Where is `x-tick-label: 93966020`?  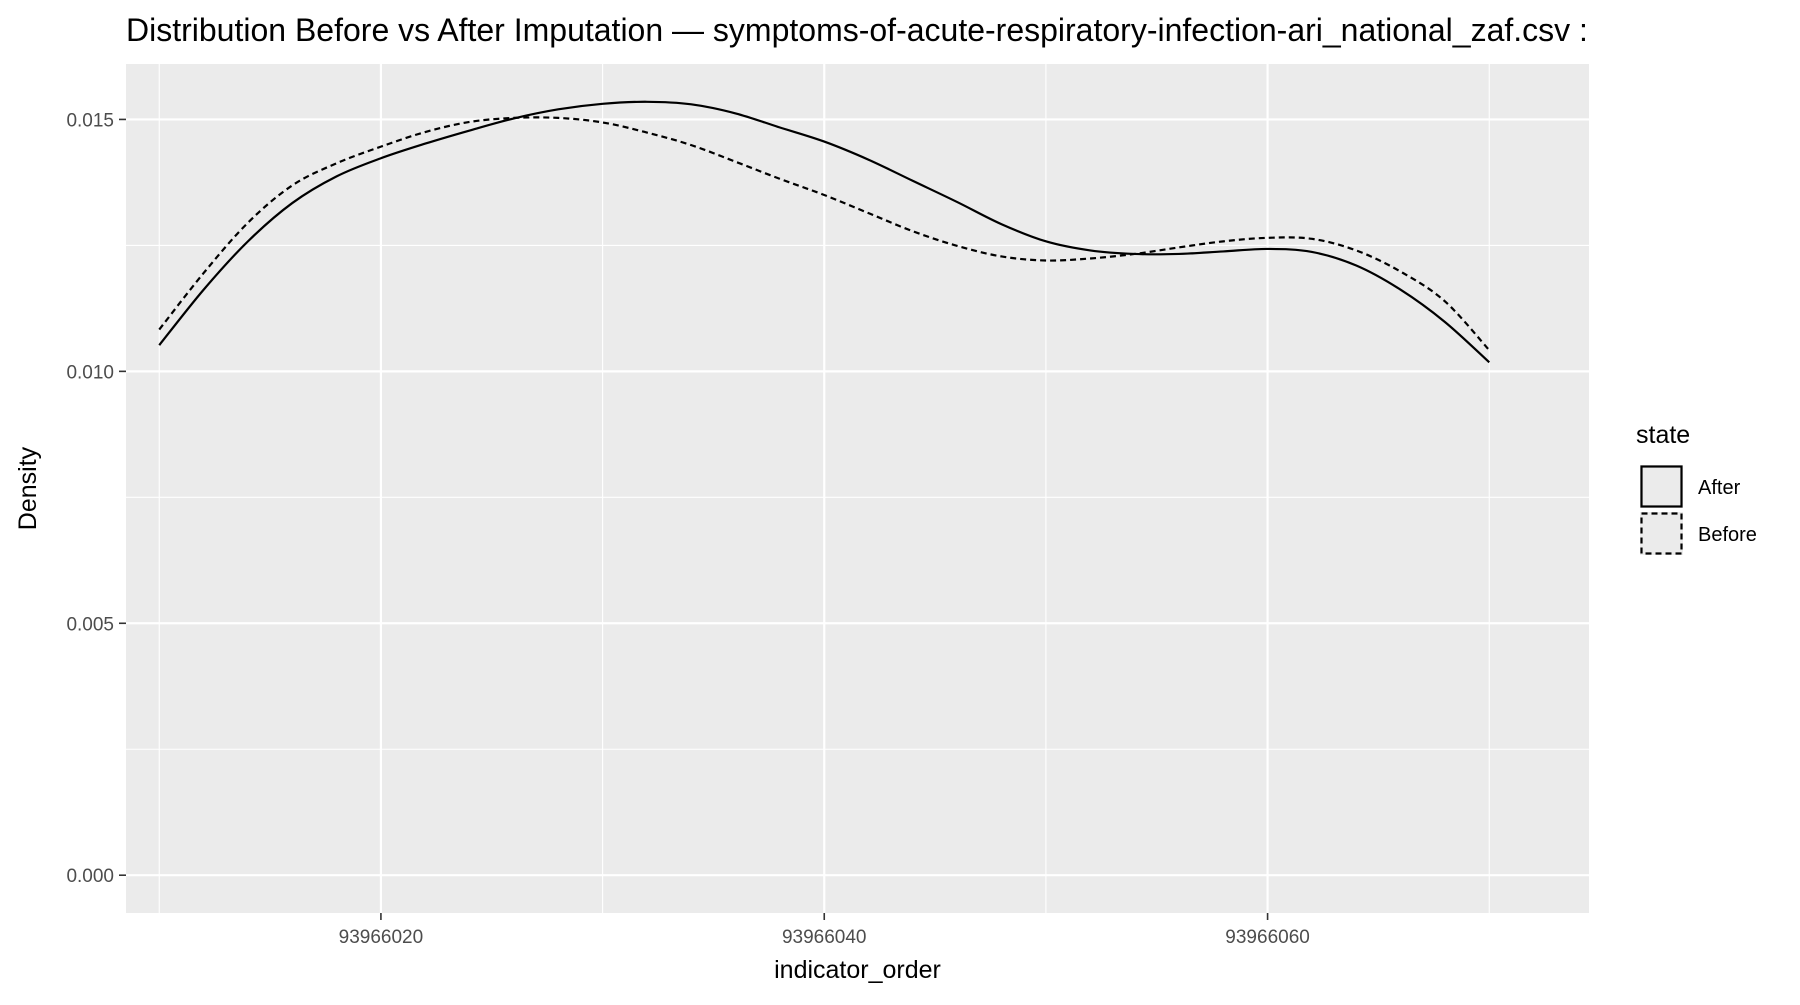 x-tick-label: 93966020 is located at coordinates (381, 937).